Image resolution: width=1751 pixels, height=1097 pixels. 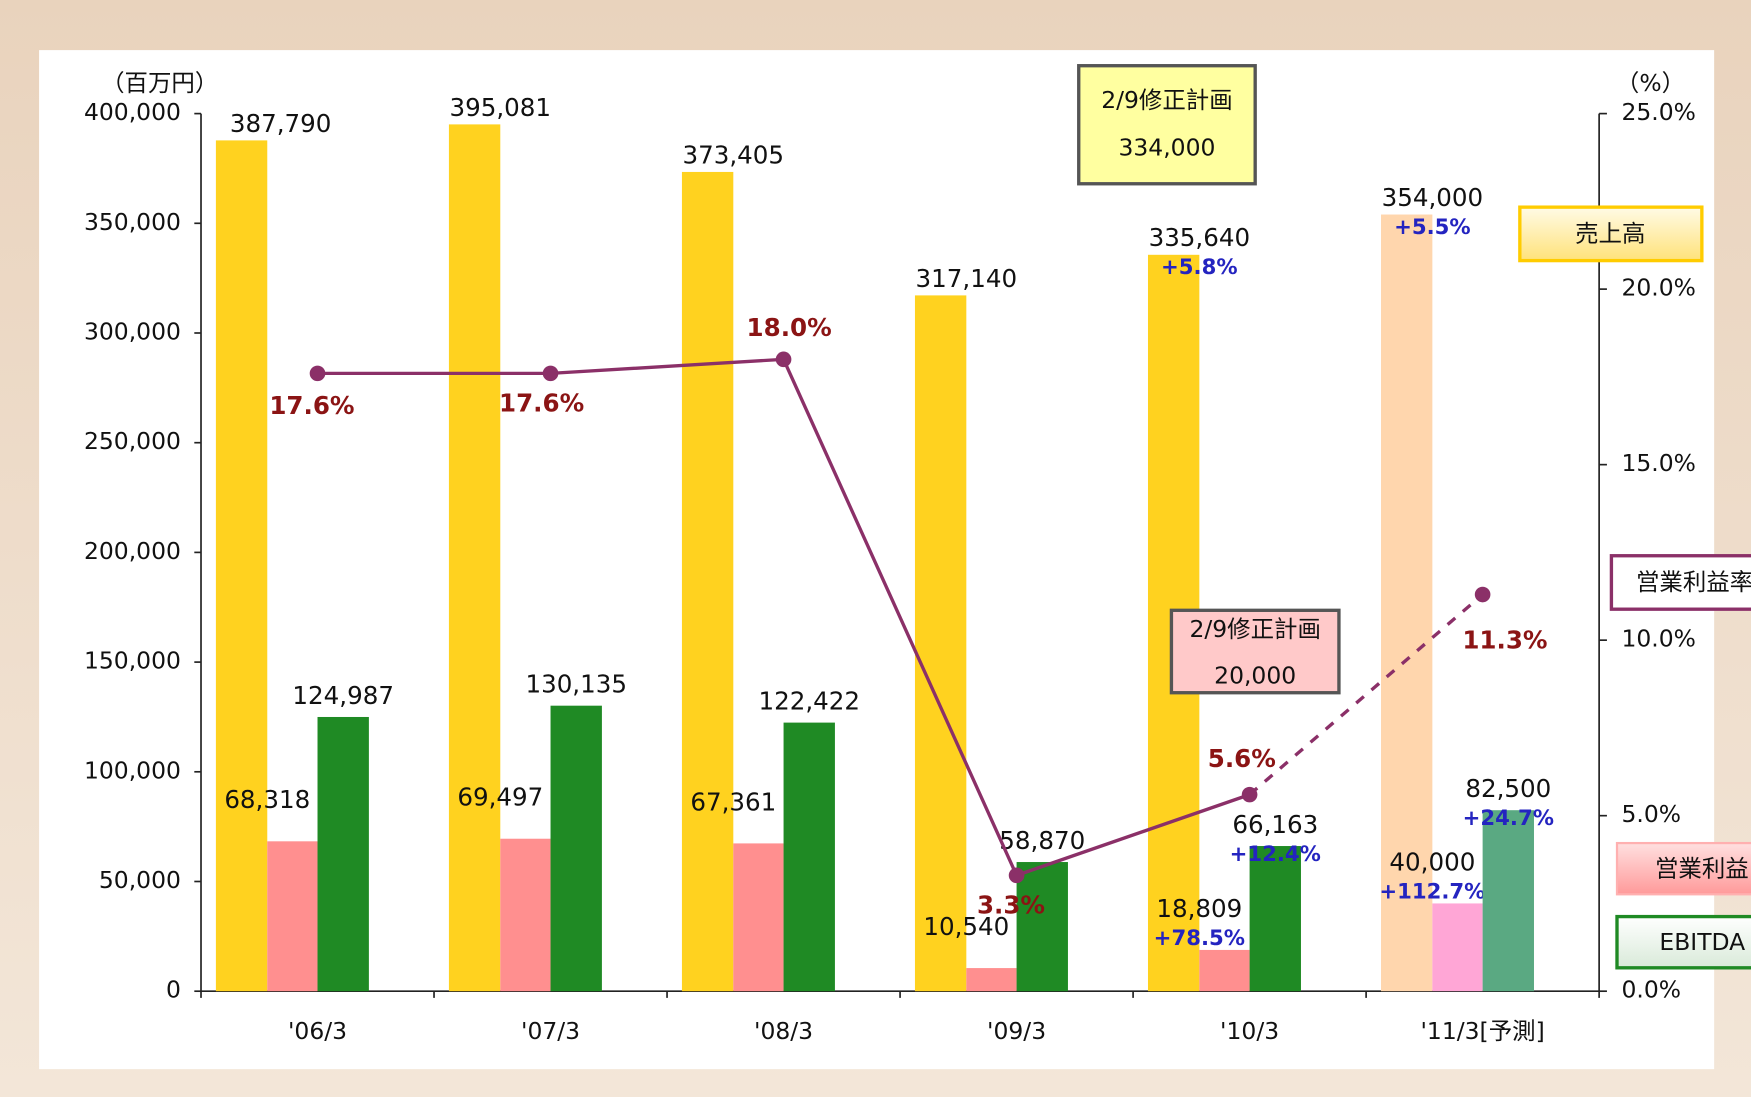 What do you see at coordinates (159, 83) in the screenshot?
I see `y-axis-label: （百万円）` at bounding box center [159, 83].